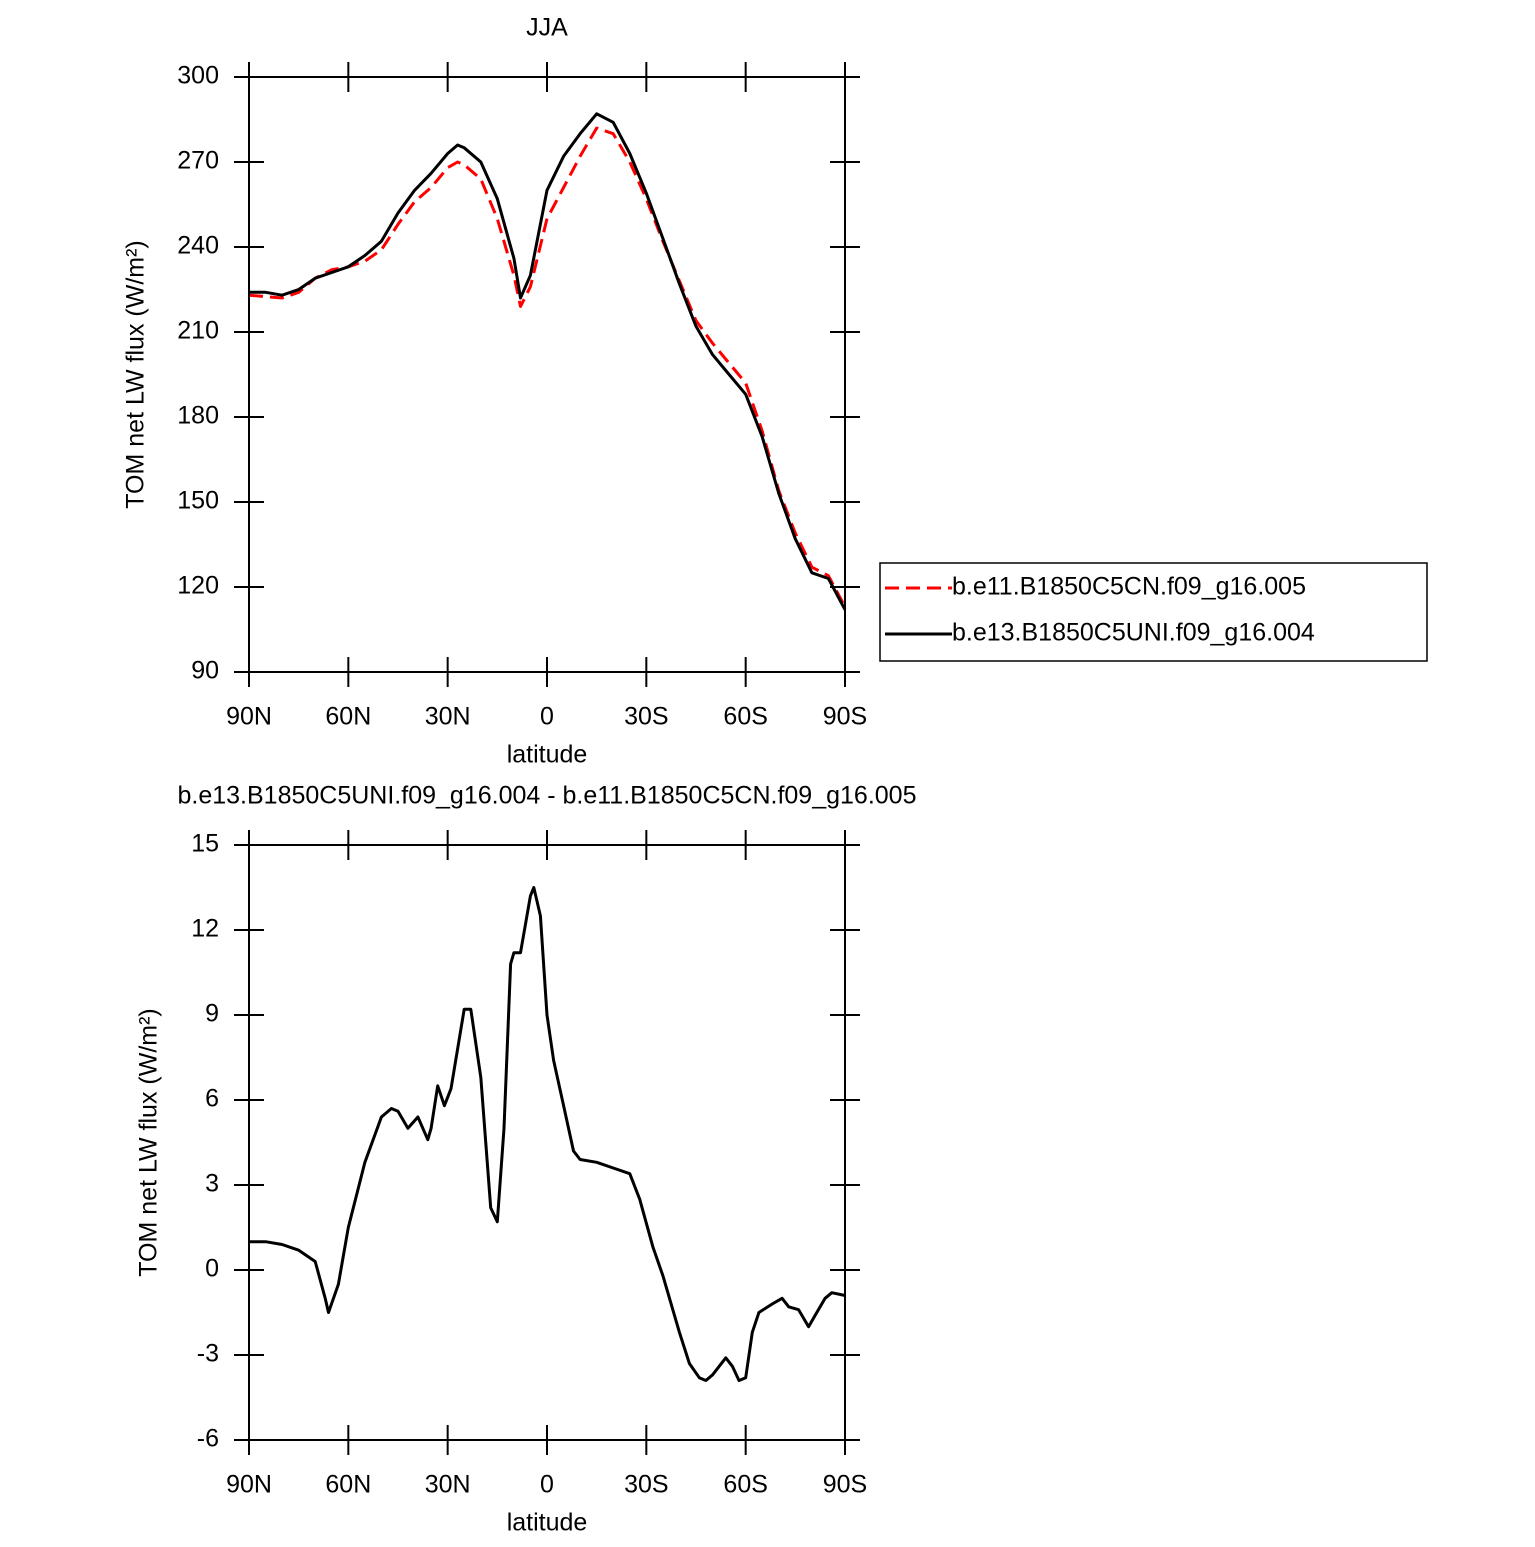 This screenshot has width=1535, height=1547. I want to click on y-tick-label: 270, so click(198, 161).